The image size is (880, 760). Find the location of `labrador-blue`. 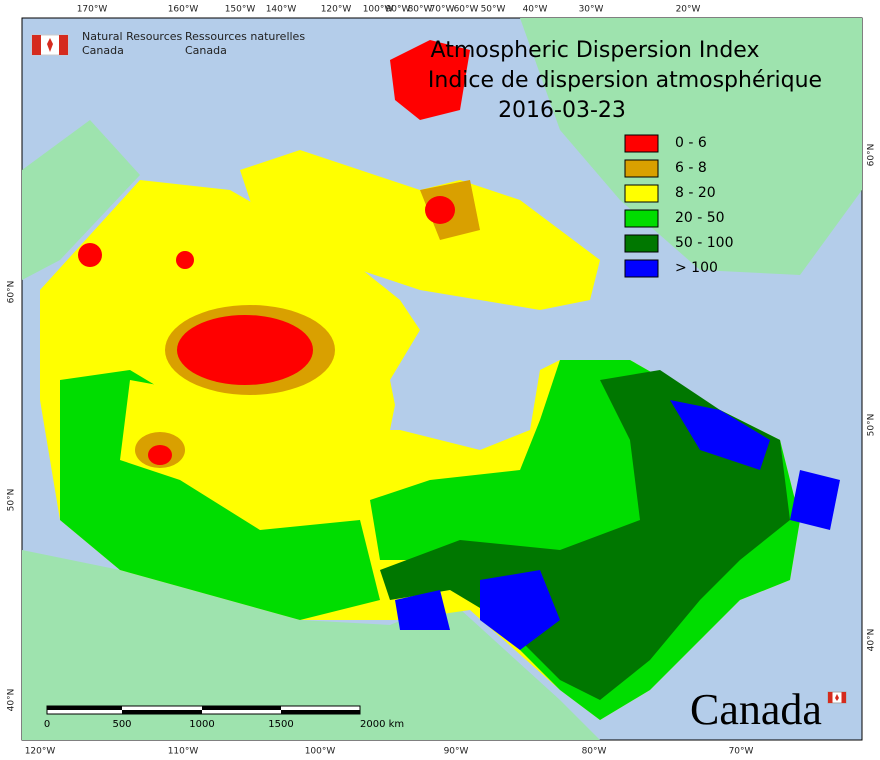

labrador-blue is located at coordinates (720, 435).